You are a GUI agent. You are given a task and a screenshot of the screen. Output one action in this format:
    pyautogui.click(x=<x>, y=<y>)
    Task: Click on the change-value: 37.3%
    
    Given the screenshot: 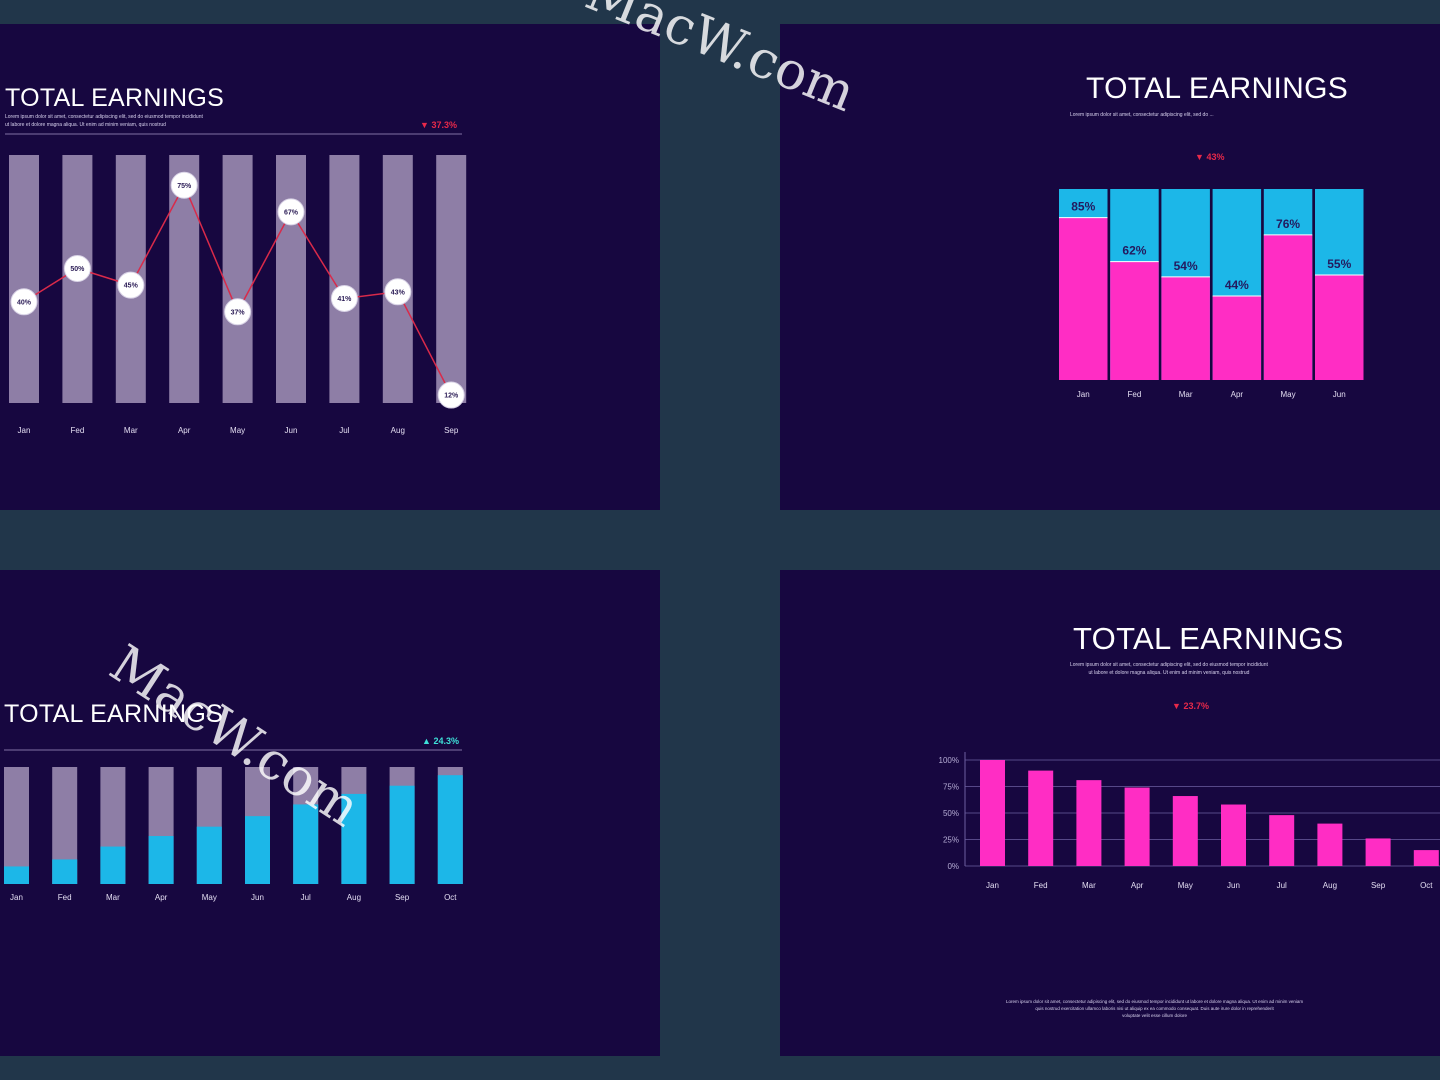 What is the action you would take?
    pyautogui.click(x=444, y=125)
    